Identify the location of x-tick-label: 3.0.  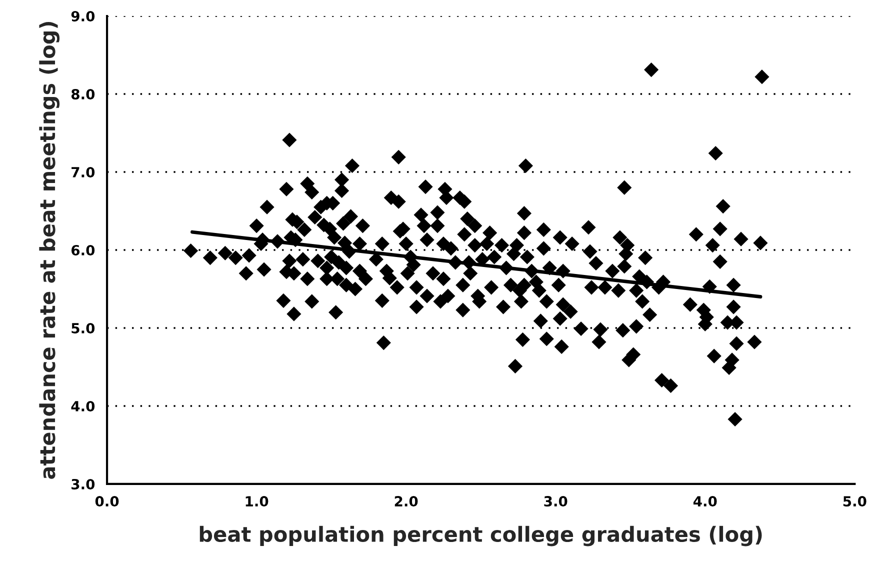
(556, 501).